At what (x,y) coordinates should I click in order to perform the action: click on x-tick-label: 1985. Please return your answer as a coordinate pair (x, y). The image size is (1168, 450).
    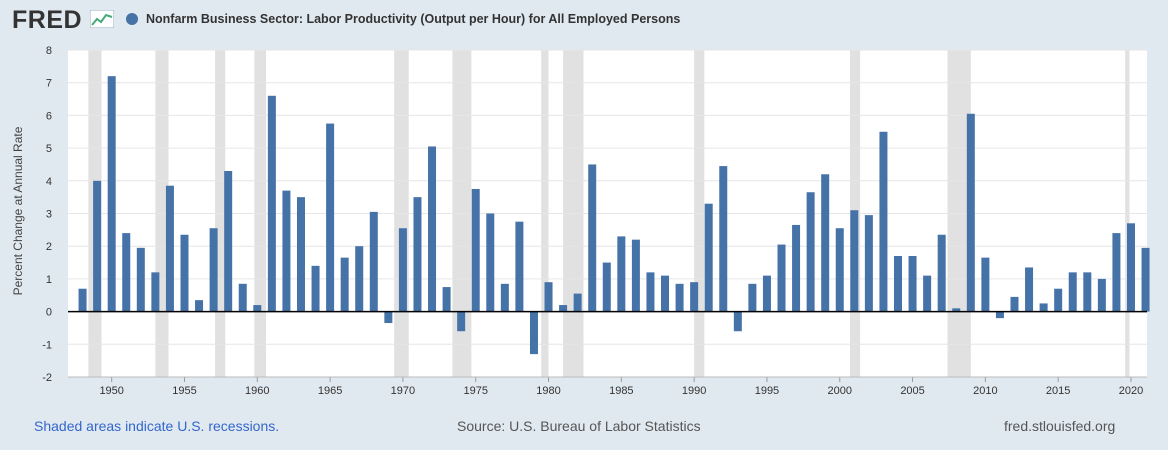
    Looking at the image, I should click on (621, 391).